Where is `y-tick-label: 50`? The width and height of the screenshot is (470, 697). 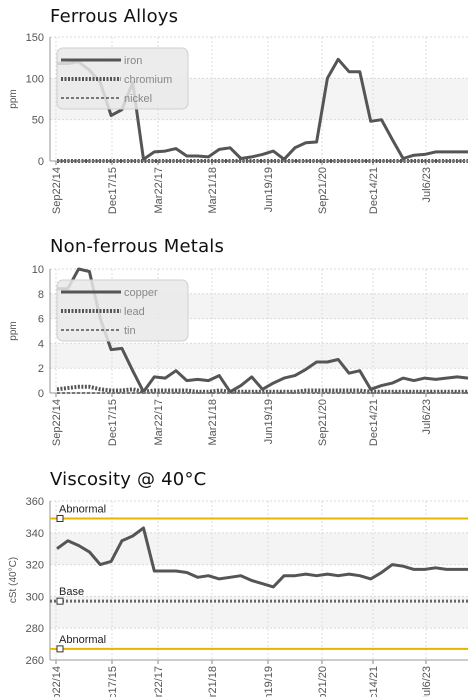
y-tick-label: 50 is located at coordinates (38, 121).